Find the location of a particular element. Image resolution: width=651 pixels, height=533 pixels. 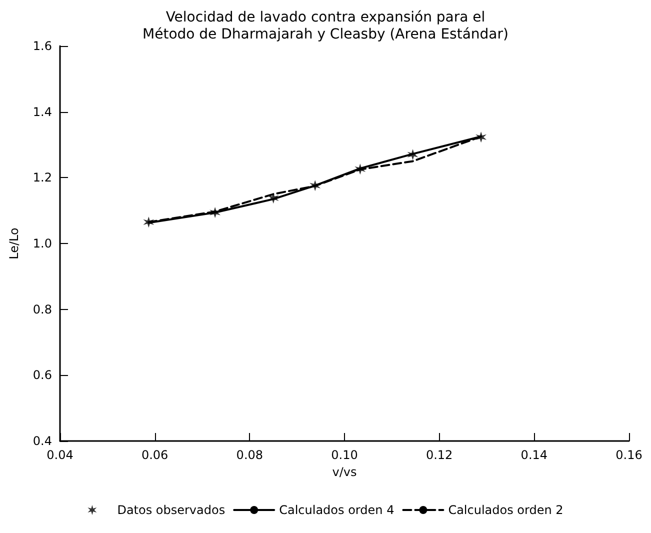

legend-label: Calculados orden 2 is located at coordinates (506, 510).